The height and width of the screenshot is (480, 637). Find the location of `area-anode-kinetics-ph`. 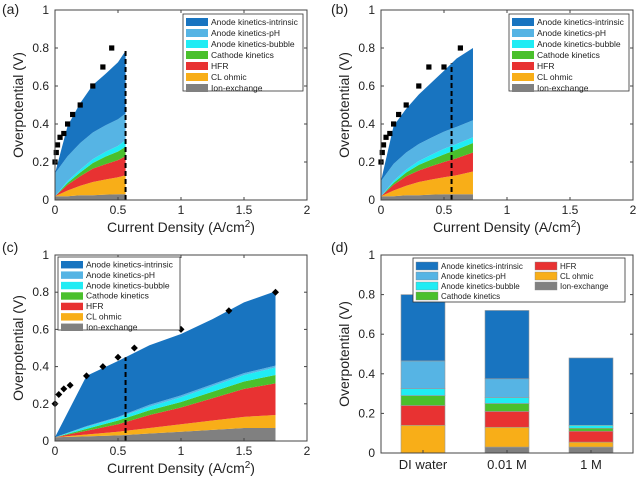

area-anode-kinetics-ph is located at coordinates (165, 401).